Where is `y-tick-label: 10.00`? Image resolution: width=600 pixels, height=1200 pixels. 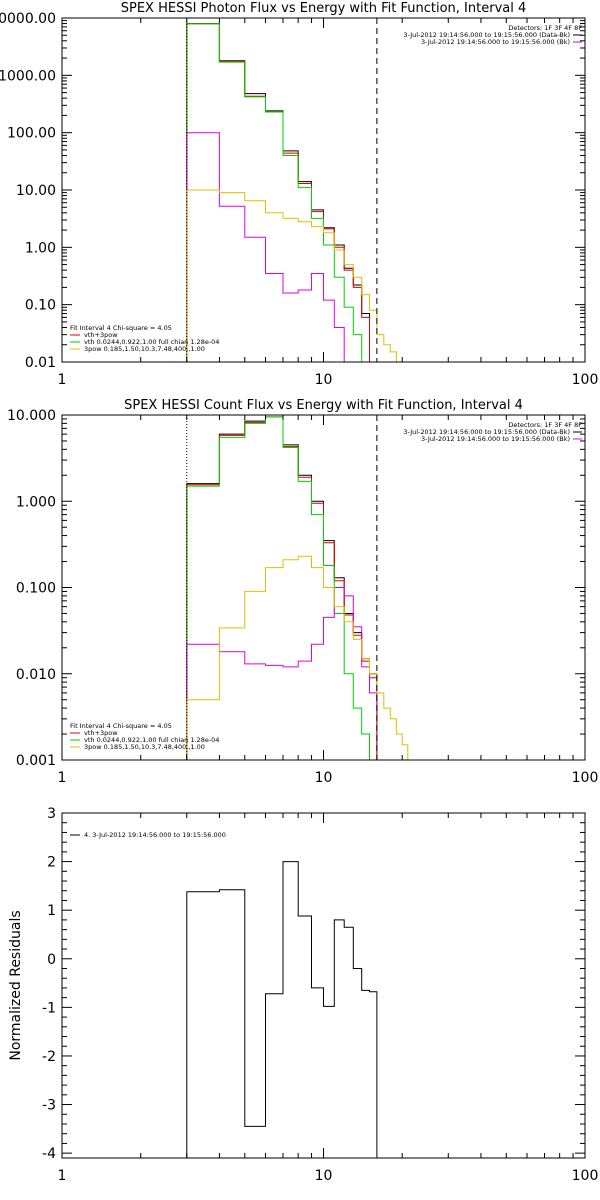
y-tick-label: 10.00 is located at coordinates (36, 191).